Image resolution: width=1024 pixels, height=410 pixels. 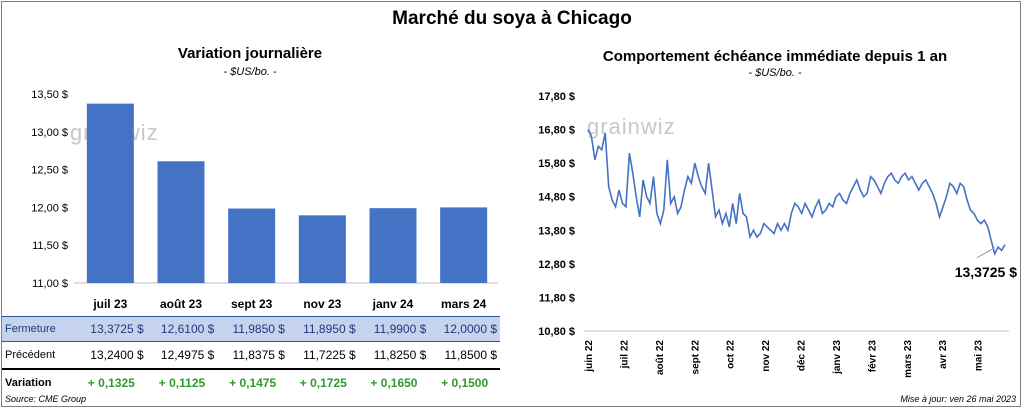 I want to click on left-chart-title: Variation journalière, so click(x=250, y=53).